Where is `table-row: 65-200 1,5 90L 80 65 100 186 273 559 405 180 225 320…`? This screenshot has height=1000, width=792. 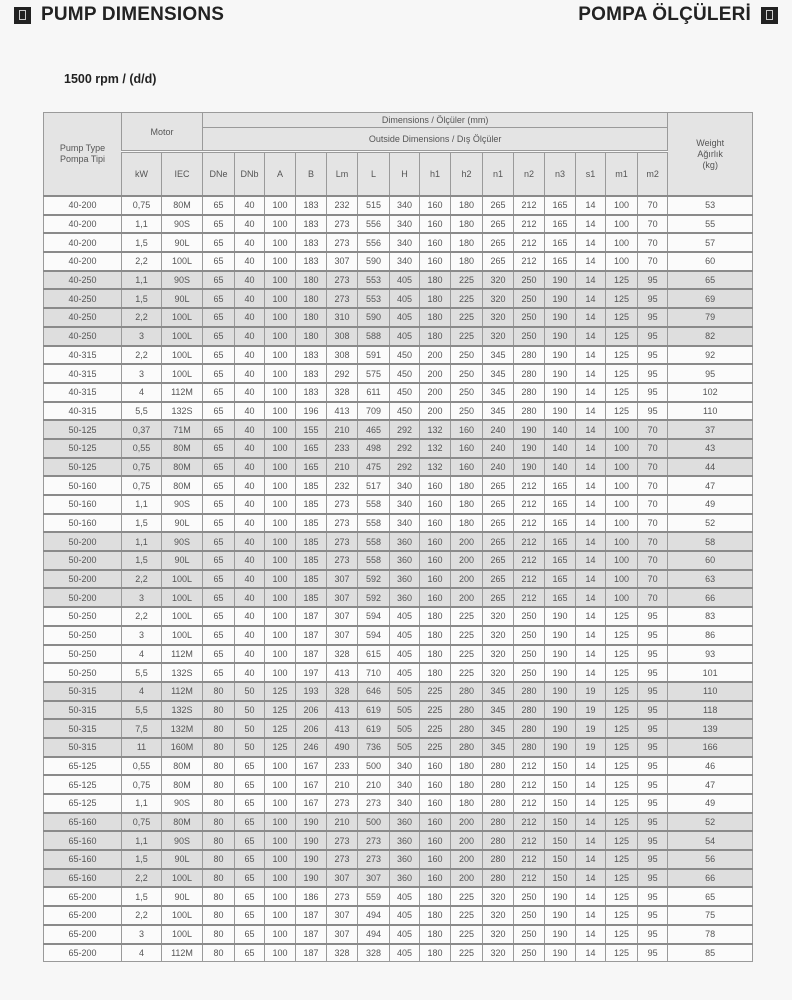 table-row: 65-200 1,5 90L 80 65 100 186 273 559 405 180 225 320… is located at coordinates (398, 896).